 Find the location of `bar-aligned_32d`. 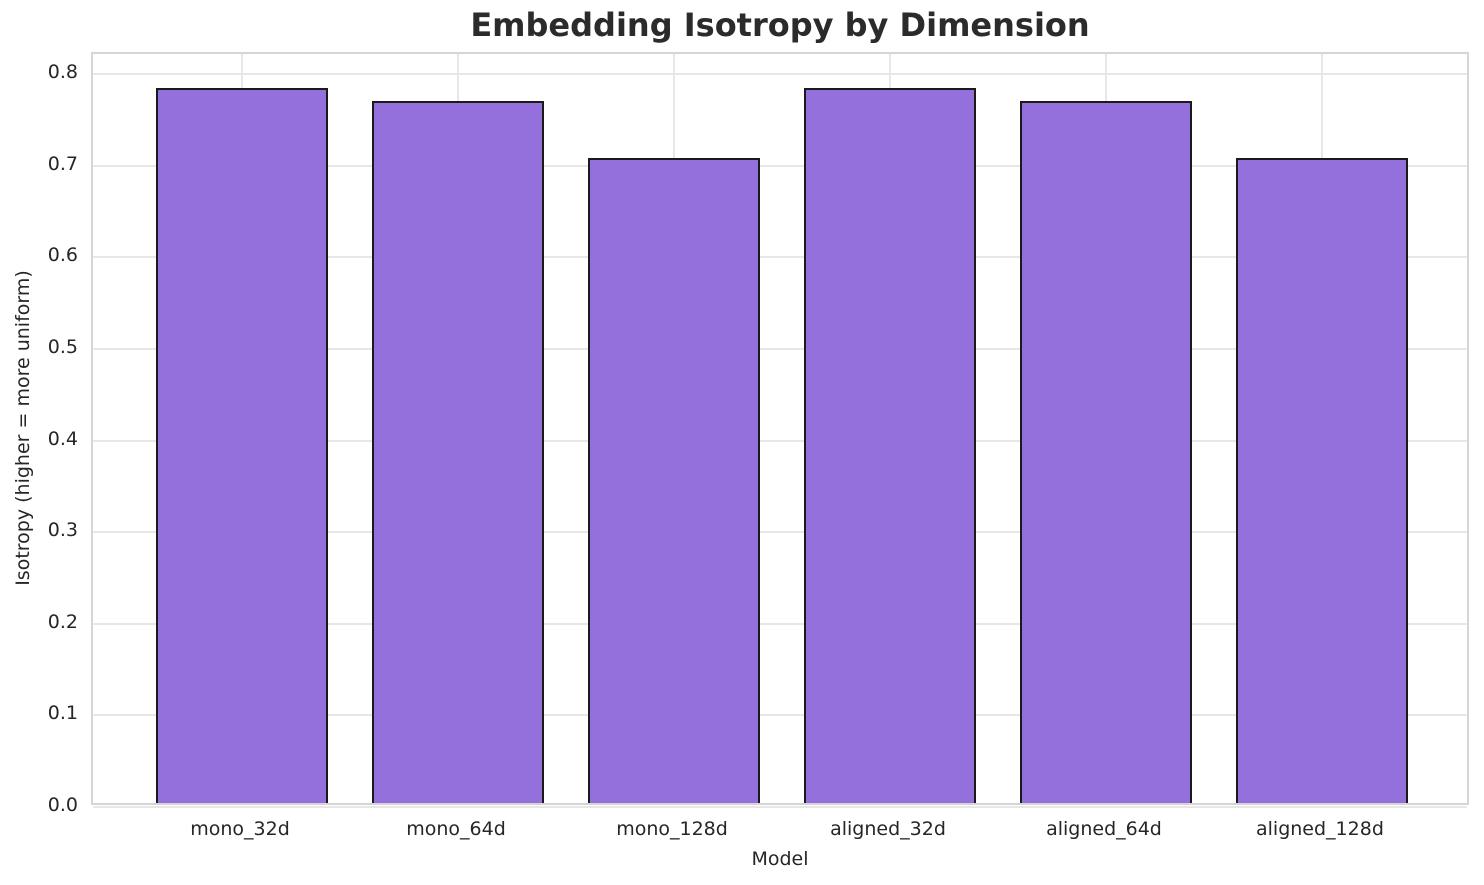

bar-aligned_32d is located at coordinates (890, 445).